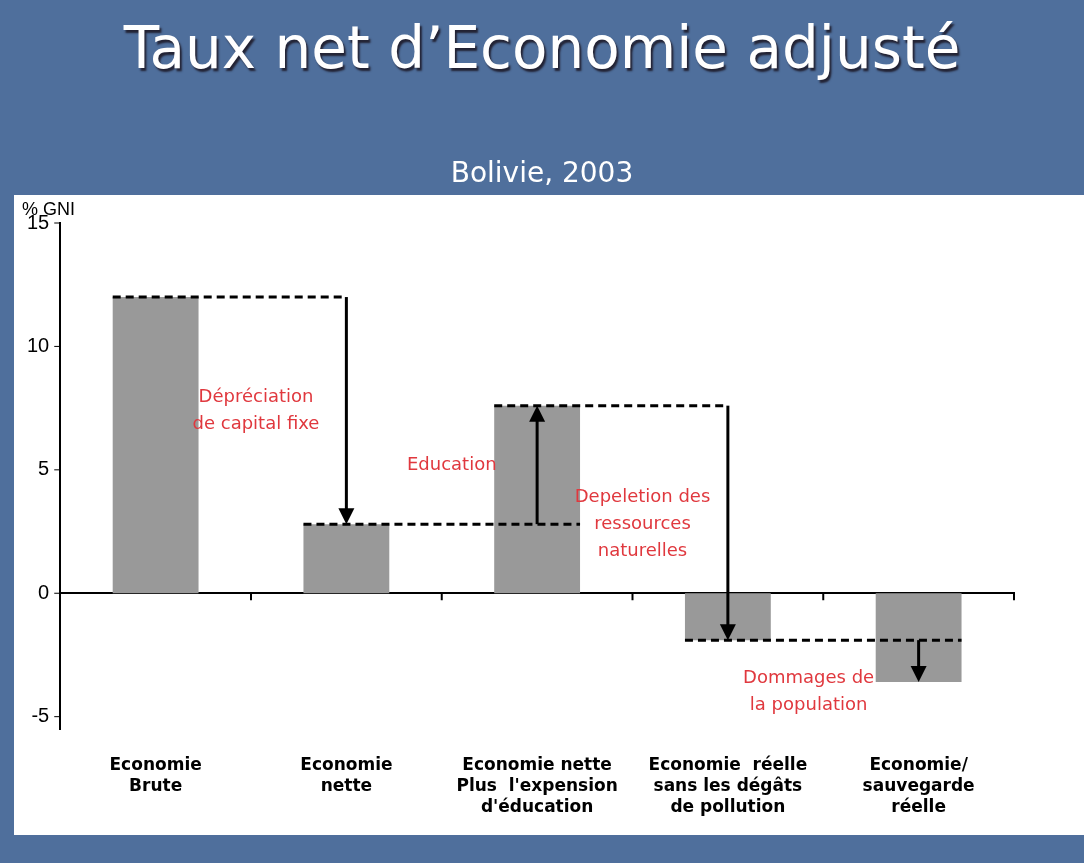 The width and height of the screenshot is (1084, 863). What do you see at coordinates (918, 784) in the screenshot?
I see `x-tick-label: Economie/ sauvegarde réelle` at bounding box center [918, 784].